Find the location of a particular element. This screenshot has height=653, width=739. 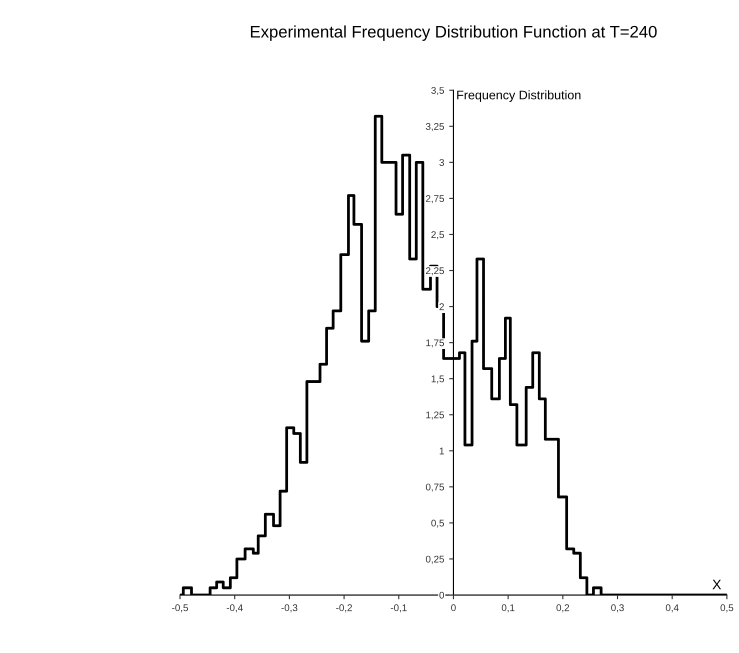

x-tick-label: -0,2 is located at coordinates (344, 608).